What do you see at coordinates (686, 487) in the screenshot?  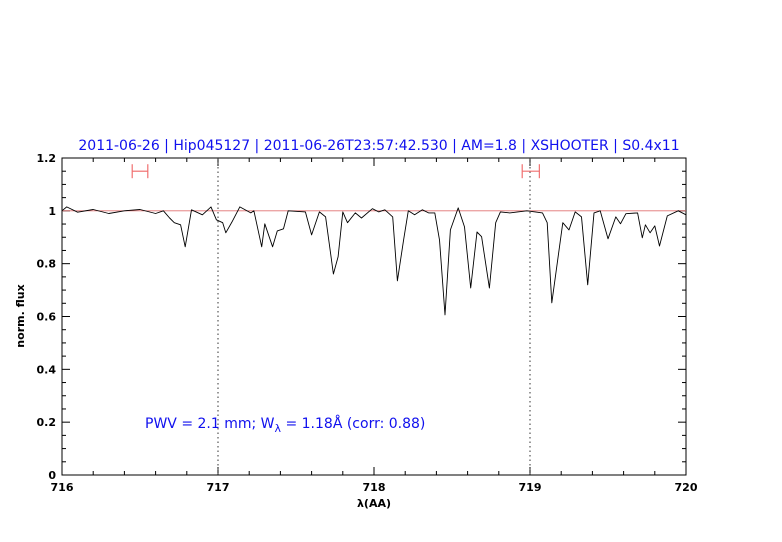 I see `x-tick-label: 720` at bounding box center [686, 487].